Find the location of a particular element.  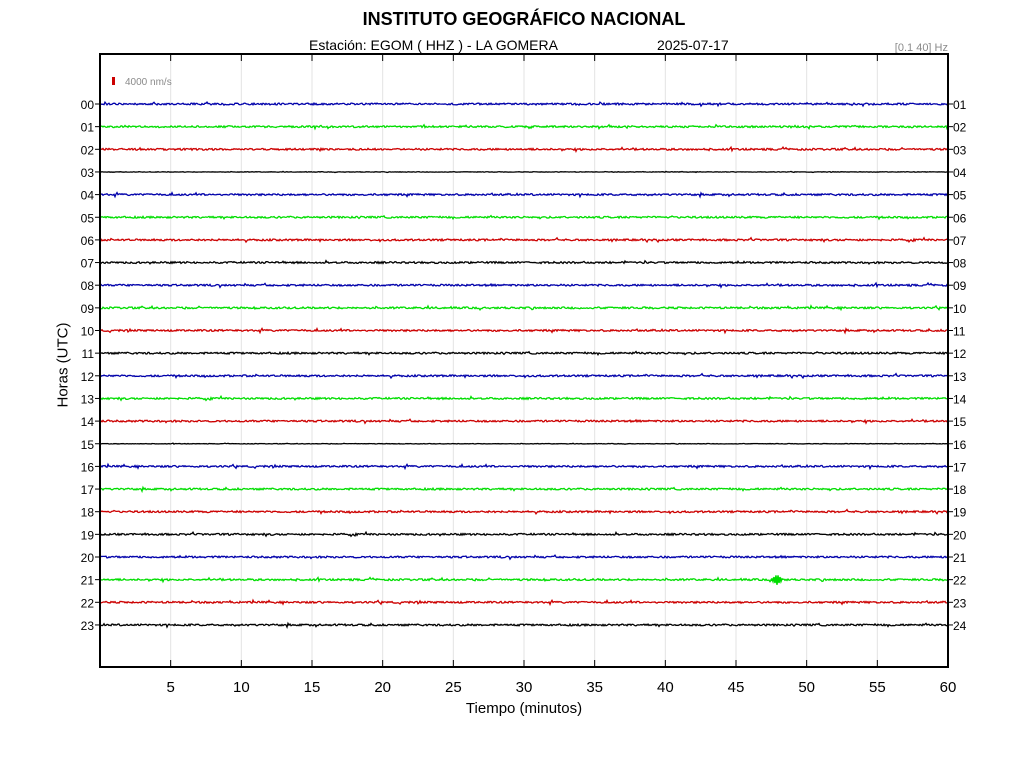

x-tick-label: 10 is located at coordinates (241, 687).